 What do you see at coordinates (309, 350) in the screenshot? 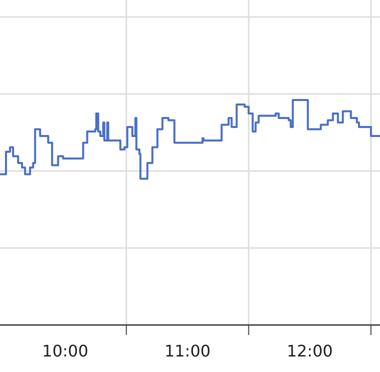
I see `x-tick-label: 12:00` at bounding box center [309, 350].